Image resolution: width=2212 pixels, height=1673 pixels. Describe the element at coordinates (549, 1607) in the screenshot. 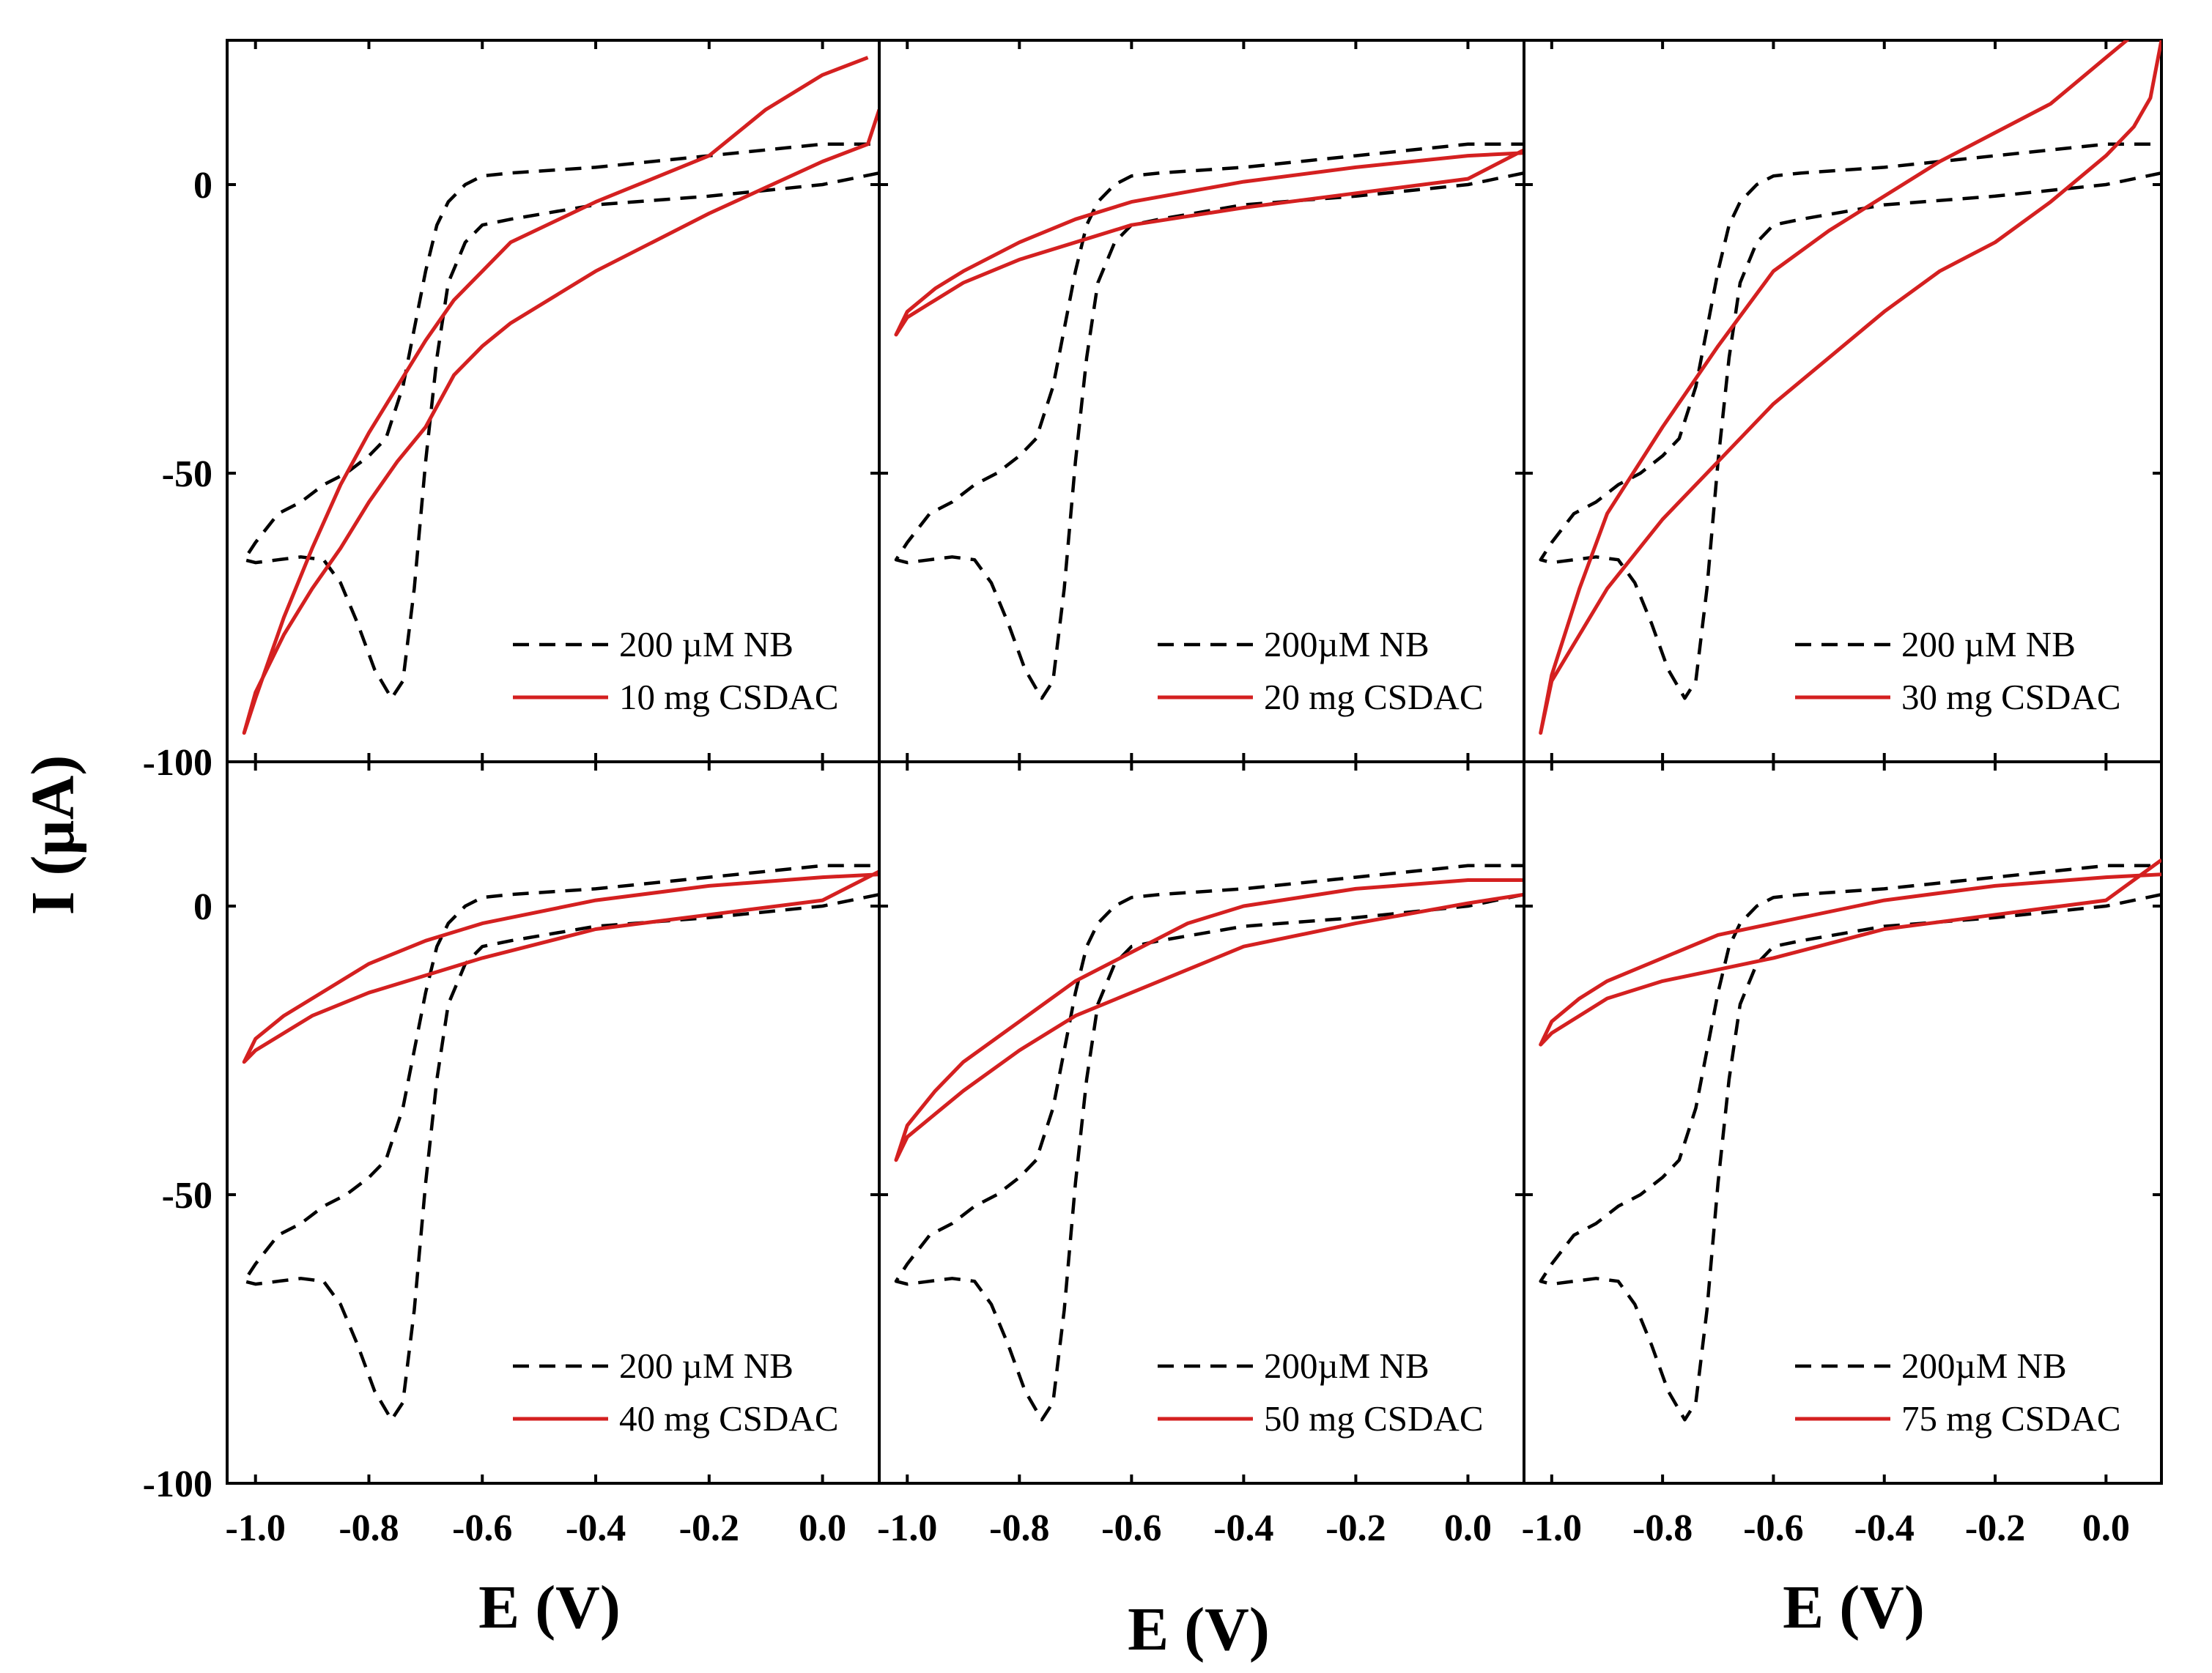

I see `x-axis-title-left: E (V)` at that location.